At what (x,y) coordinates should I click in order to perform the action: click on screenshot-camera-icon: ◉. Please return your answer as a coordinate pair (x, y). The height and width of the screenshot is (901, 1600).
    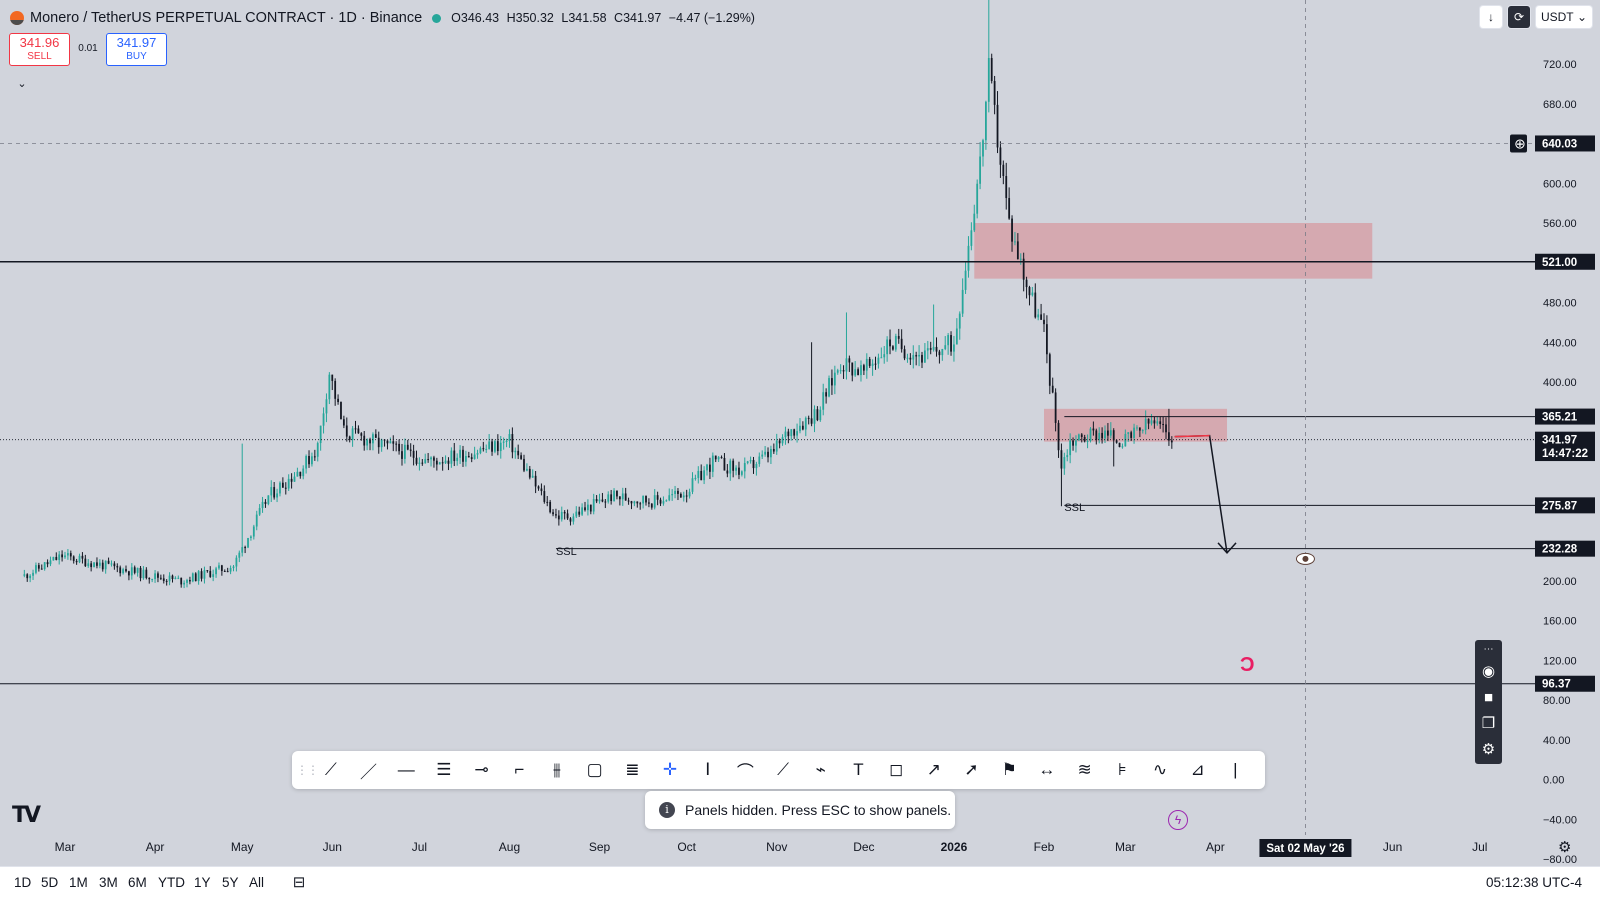
    Looking at the image, I should click on (1488, 671).